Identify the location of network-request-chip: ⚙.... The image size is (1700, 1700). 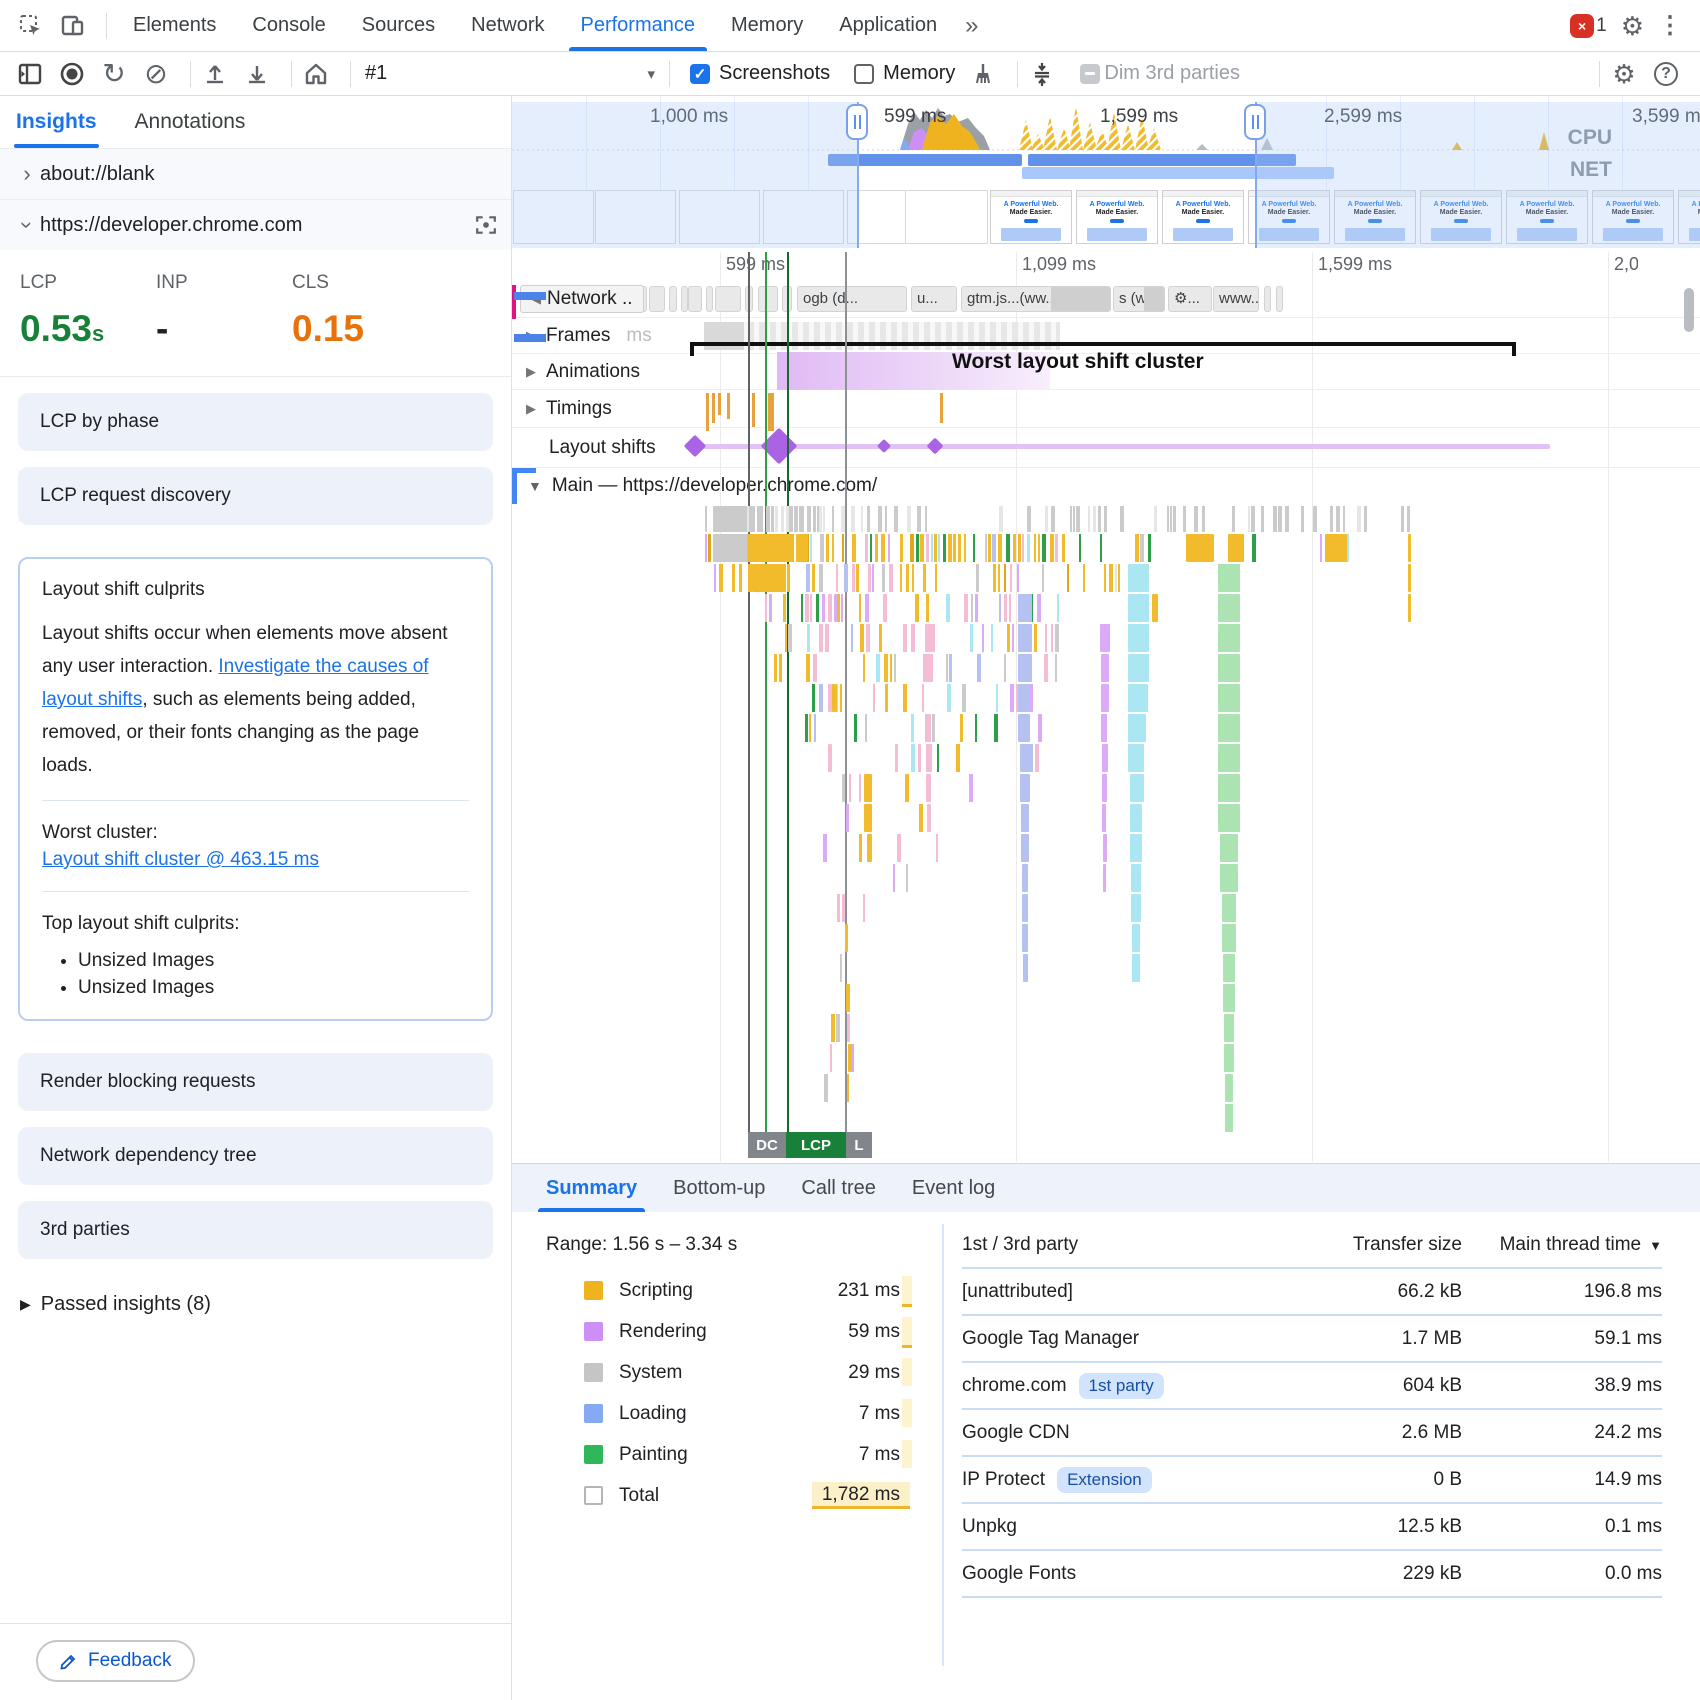
(1190, 299).